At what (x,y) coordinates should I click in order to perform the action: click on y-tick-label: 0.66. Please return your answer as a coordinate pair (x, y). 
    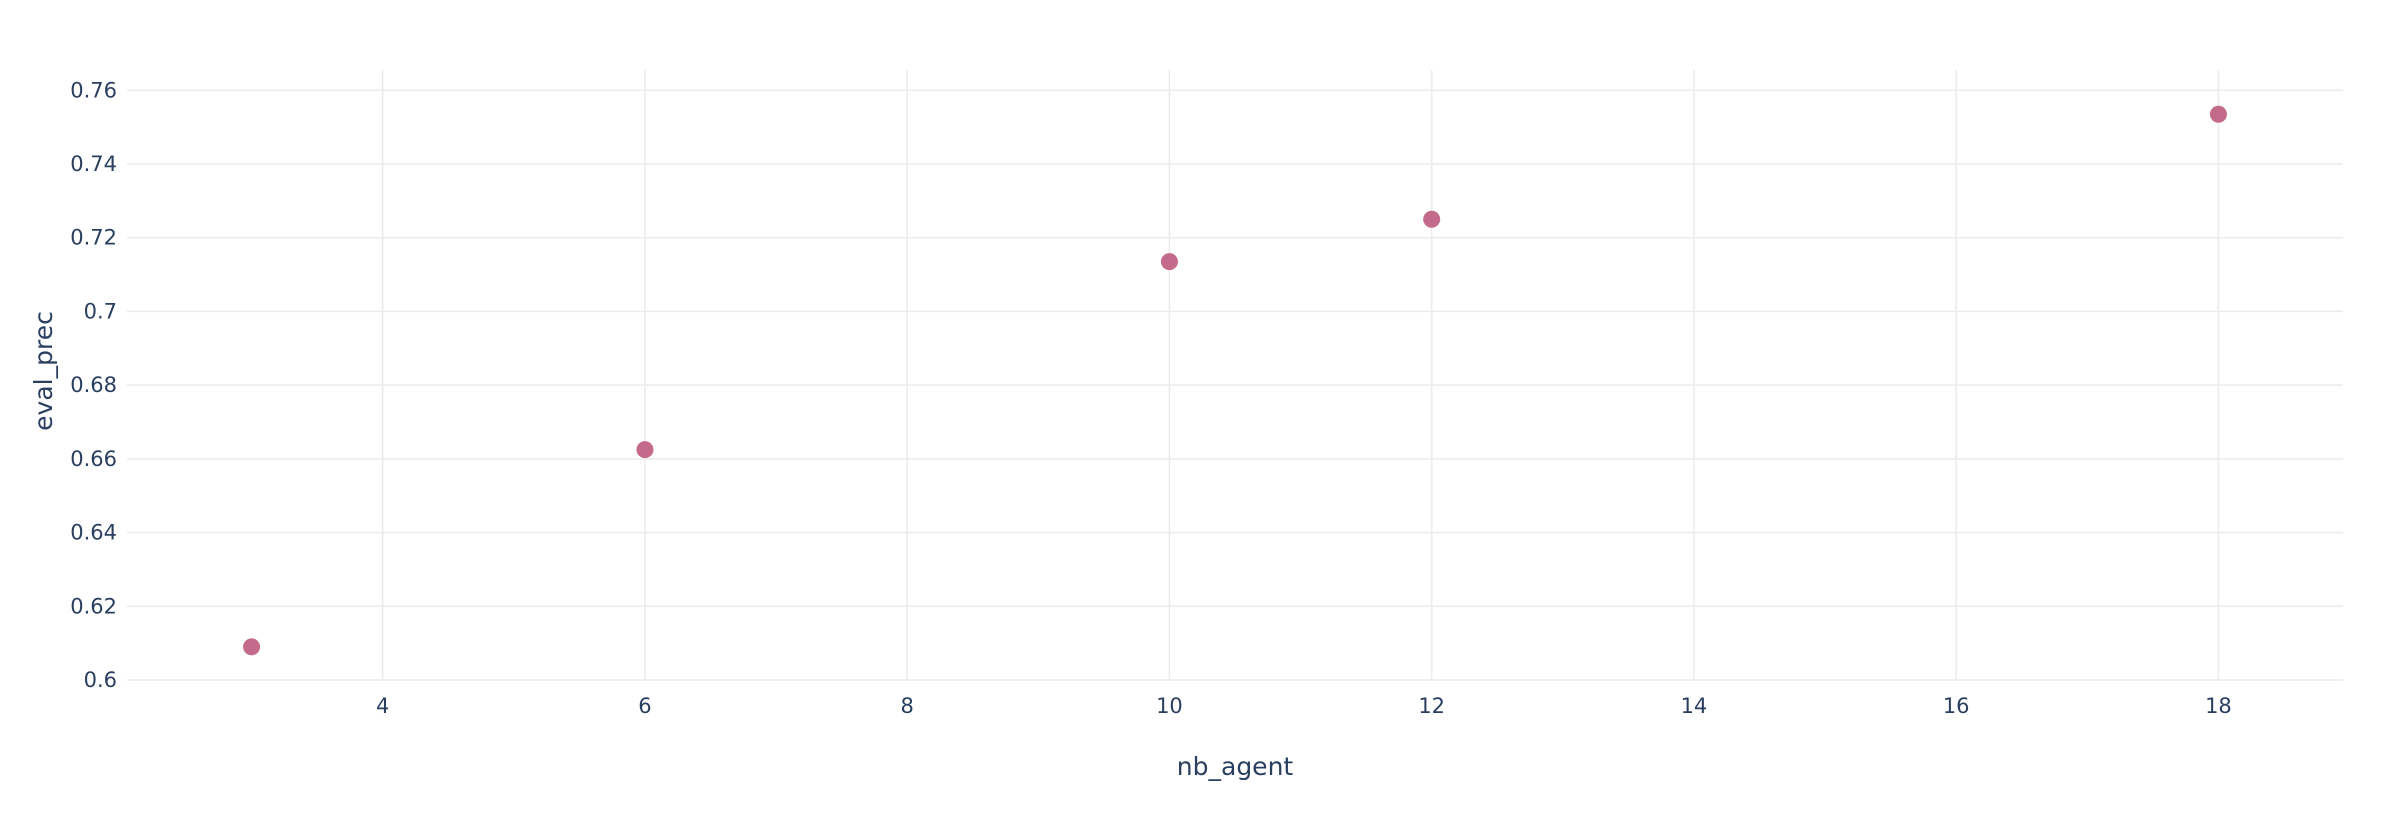
    Looking at the image, I should click on (93, 459).